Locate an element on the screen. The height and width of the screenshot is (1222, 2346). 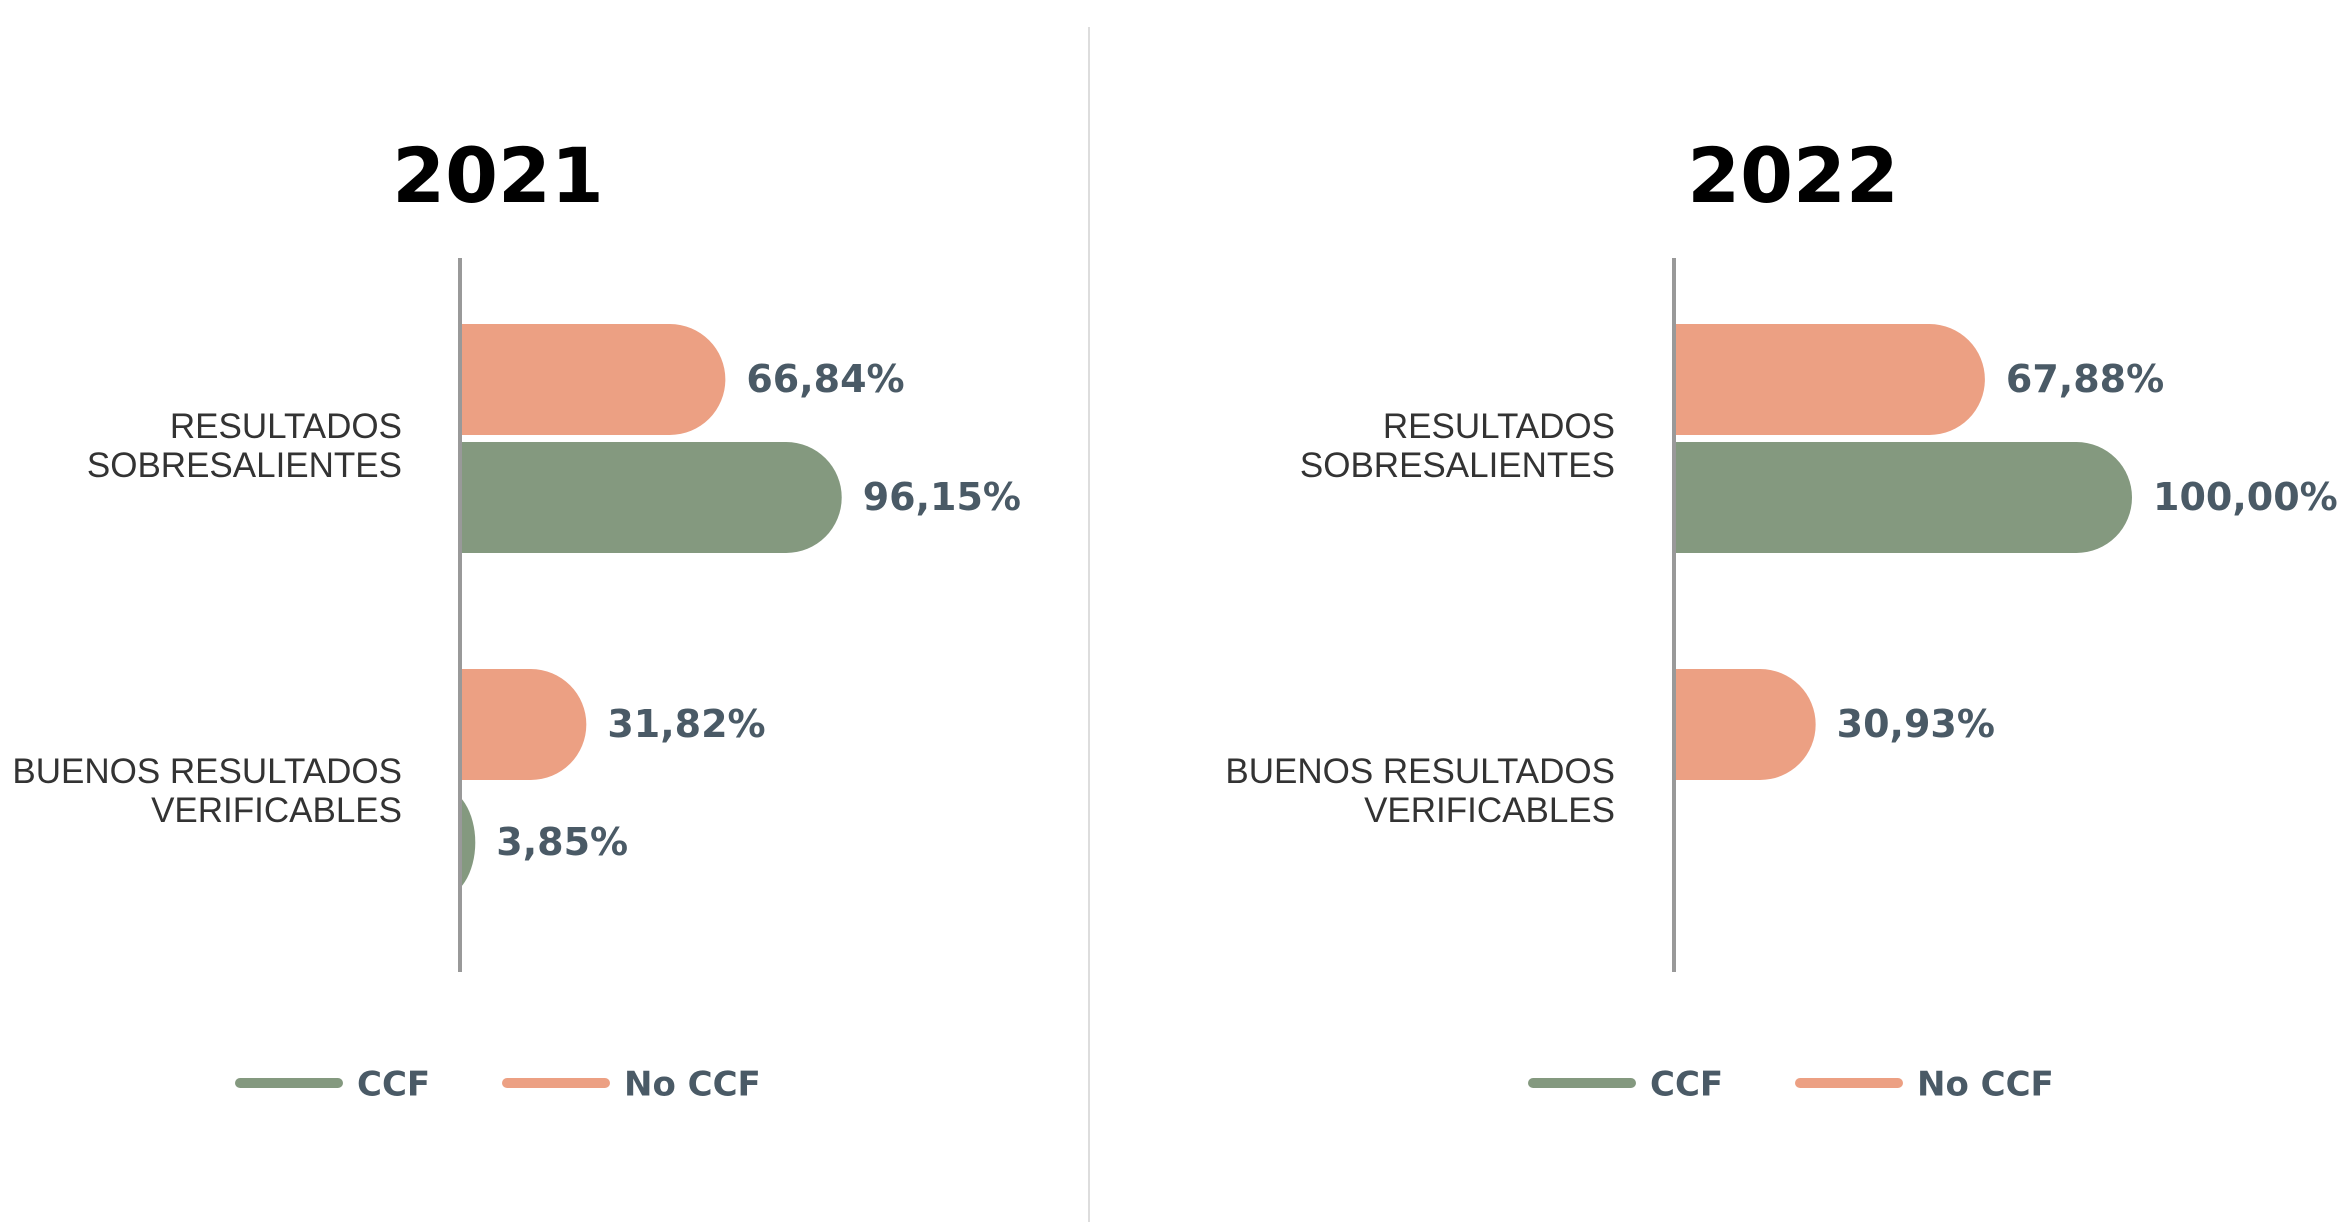
value-label: 66,84% is located at coordinates (825, 379).